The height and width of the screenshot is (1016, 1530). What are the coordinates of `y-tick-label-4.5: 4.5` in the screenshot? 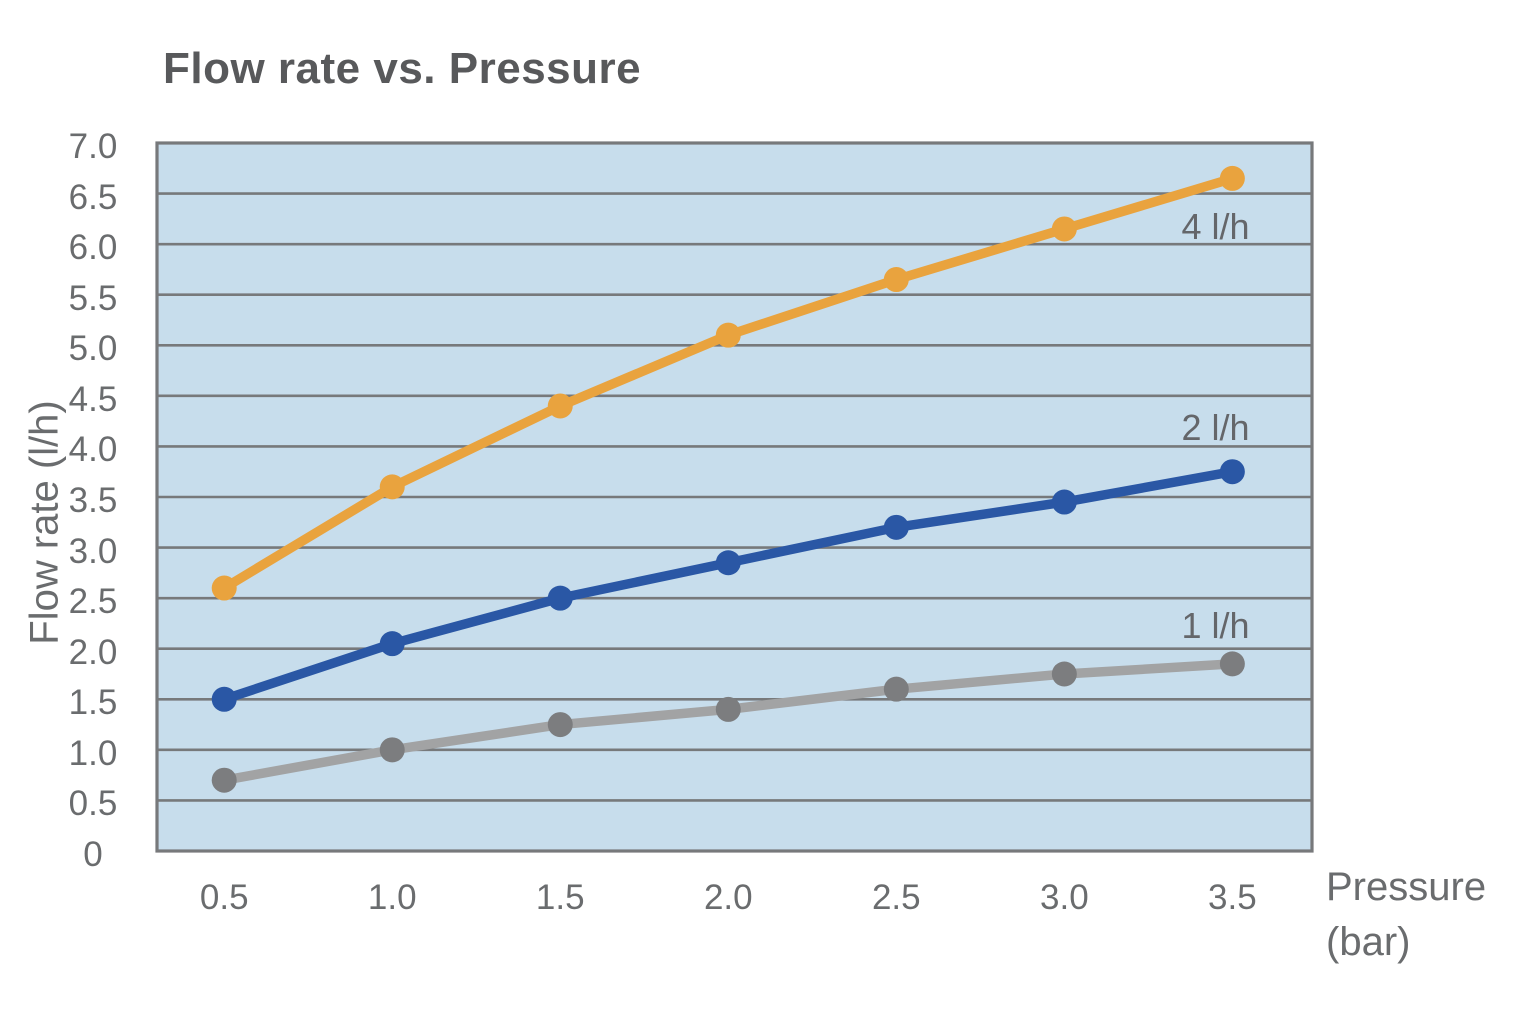 It's located at (93, 399).